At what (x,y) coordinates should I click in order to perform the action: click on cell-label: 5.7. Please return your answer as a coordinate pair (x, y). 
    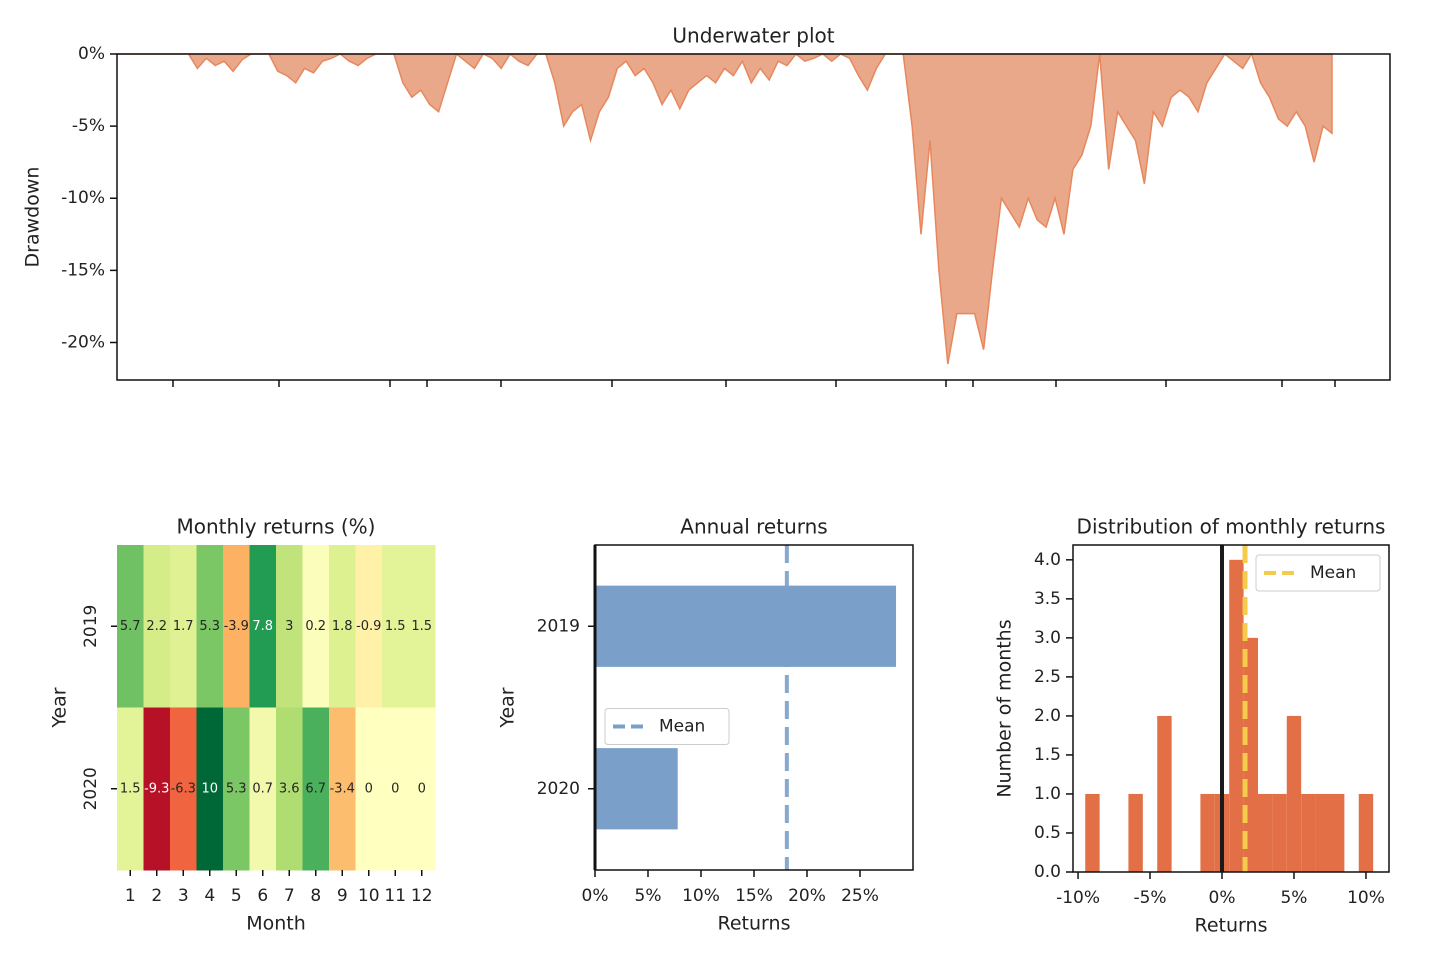
    Looking at the image, I should click on (130, 626).